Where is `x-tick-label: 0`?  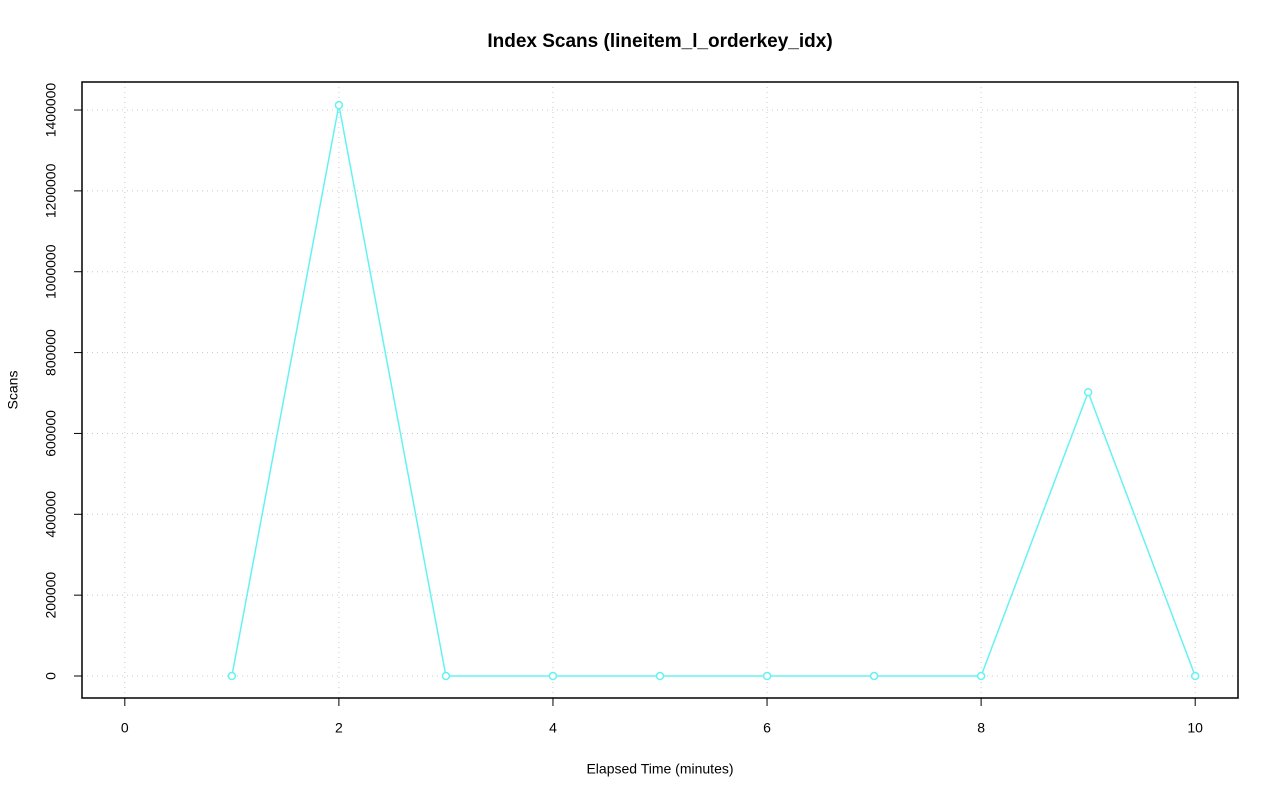 x-tick-label: 0 is located at coordinates (125, 728).